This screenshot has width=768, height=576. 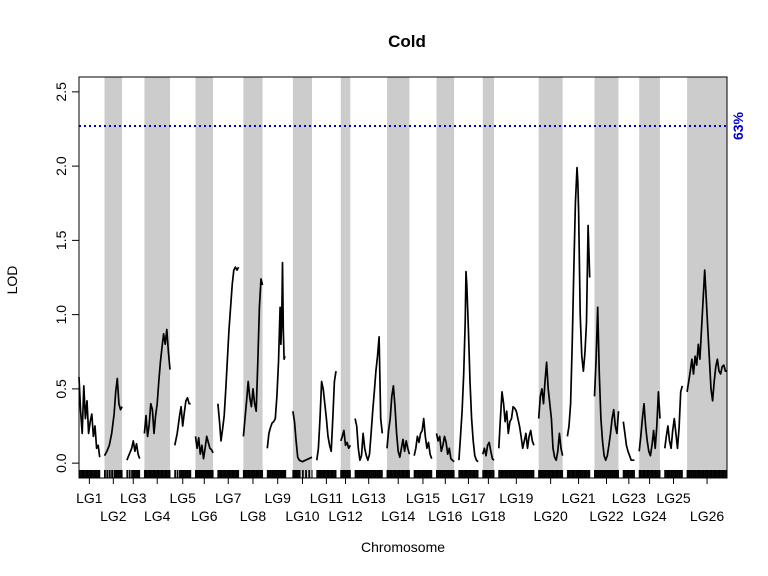 I want to click on x-tick-label-lg4: LG4, so click(x=157, y=516).